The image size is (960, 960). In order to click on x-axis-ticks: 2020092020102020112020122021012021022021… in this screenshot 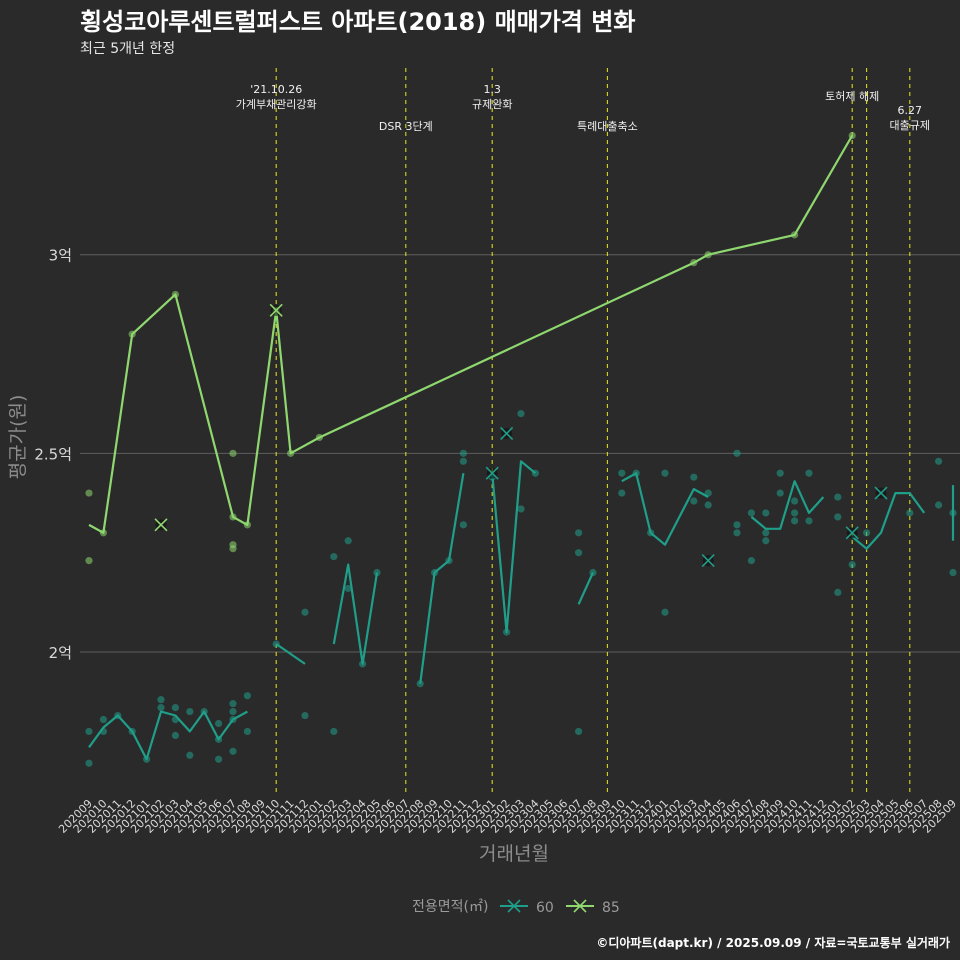, I will do `click(507, 816)`.